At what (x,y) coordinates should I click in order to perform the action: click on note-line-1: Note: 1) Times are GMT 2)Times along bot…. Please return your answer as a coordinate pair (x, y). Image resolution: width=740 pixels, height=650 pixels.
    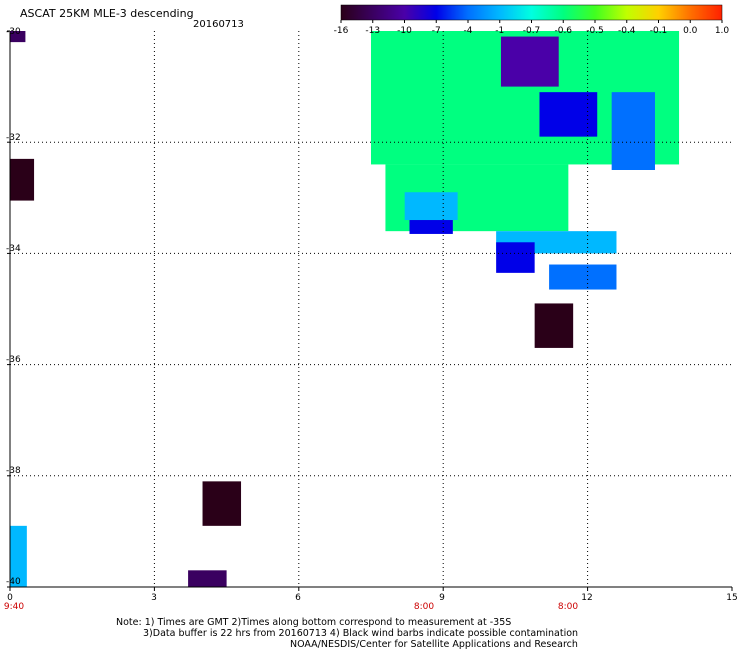
    Looking at the image, I should click on (314, 622).